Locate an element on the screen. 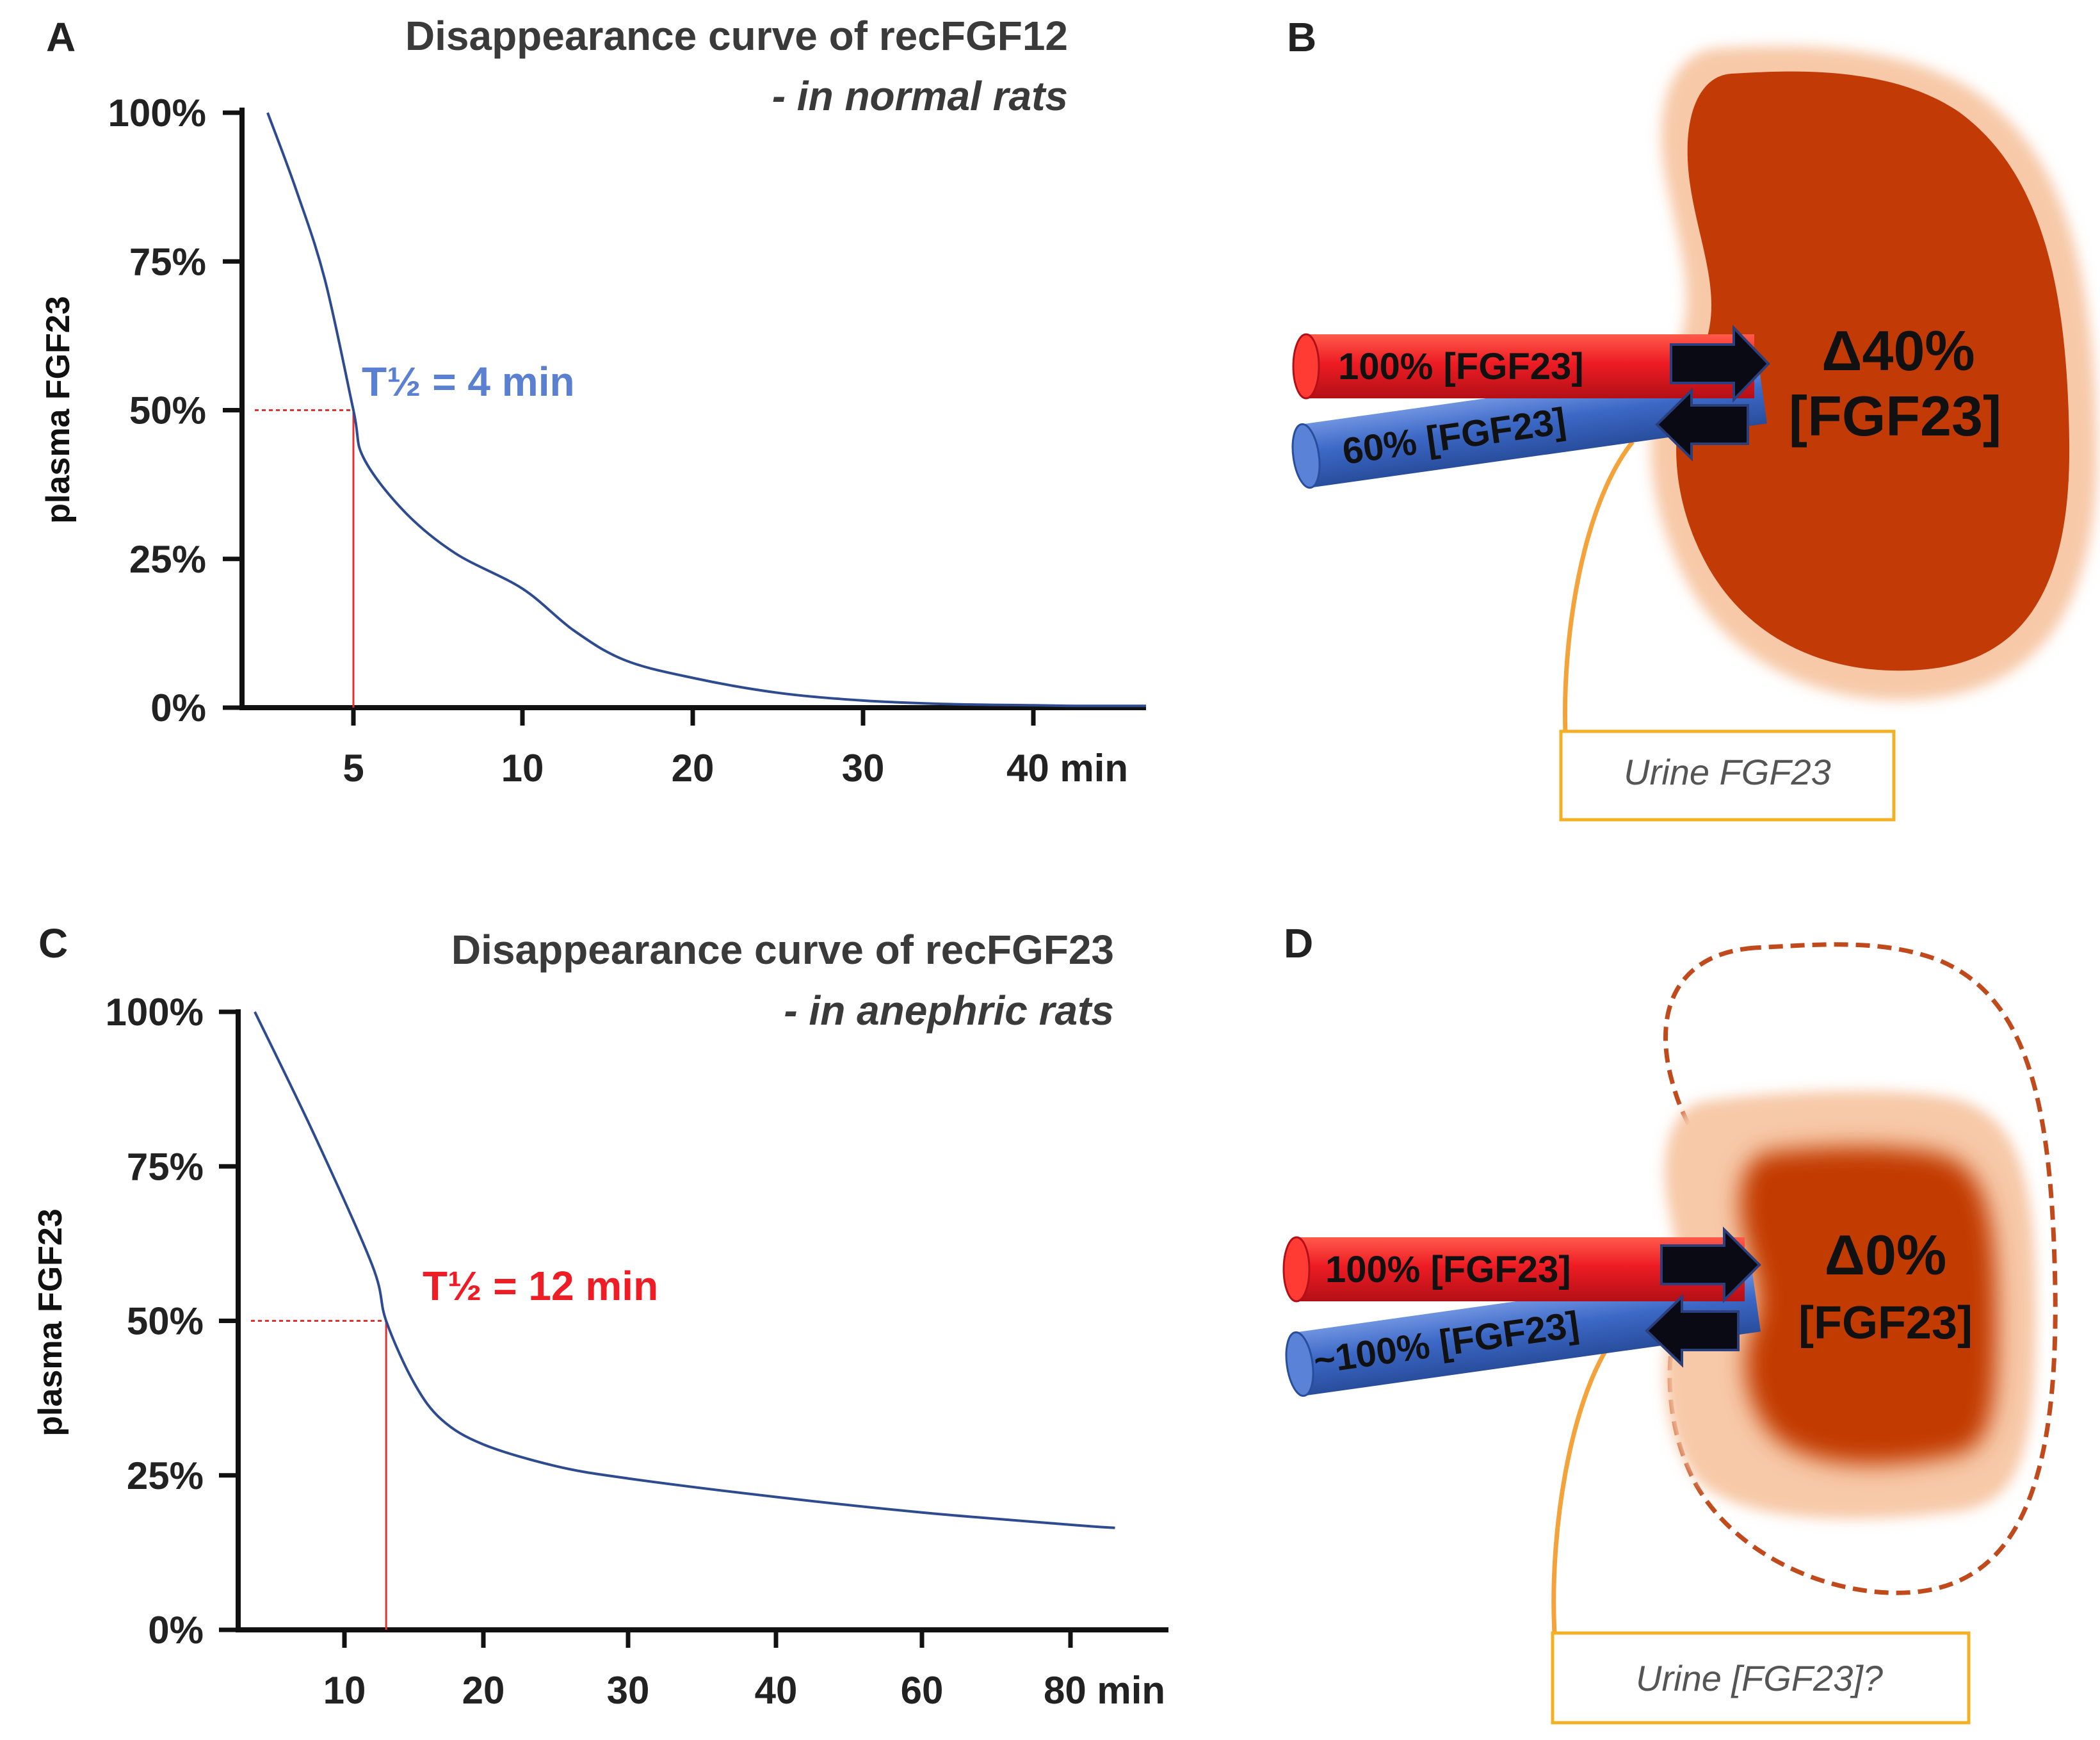 The height and width of the screenshot is (1740, 2100). panel-b-delta: Δ40% is located at coordinates (1898, 351).